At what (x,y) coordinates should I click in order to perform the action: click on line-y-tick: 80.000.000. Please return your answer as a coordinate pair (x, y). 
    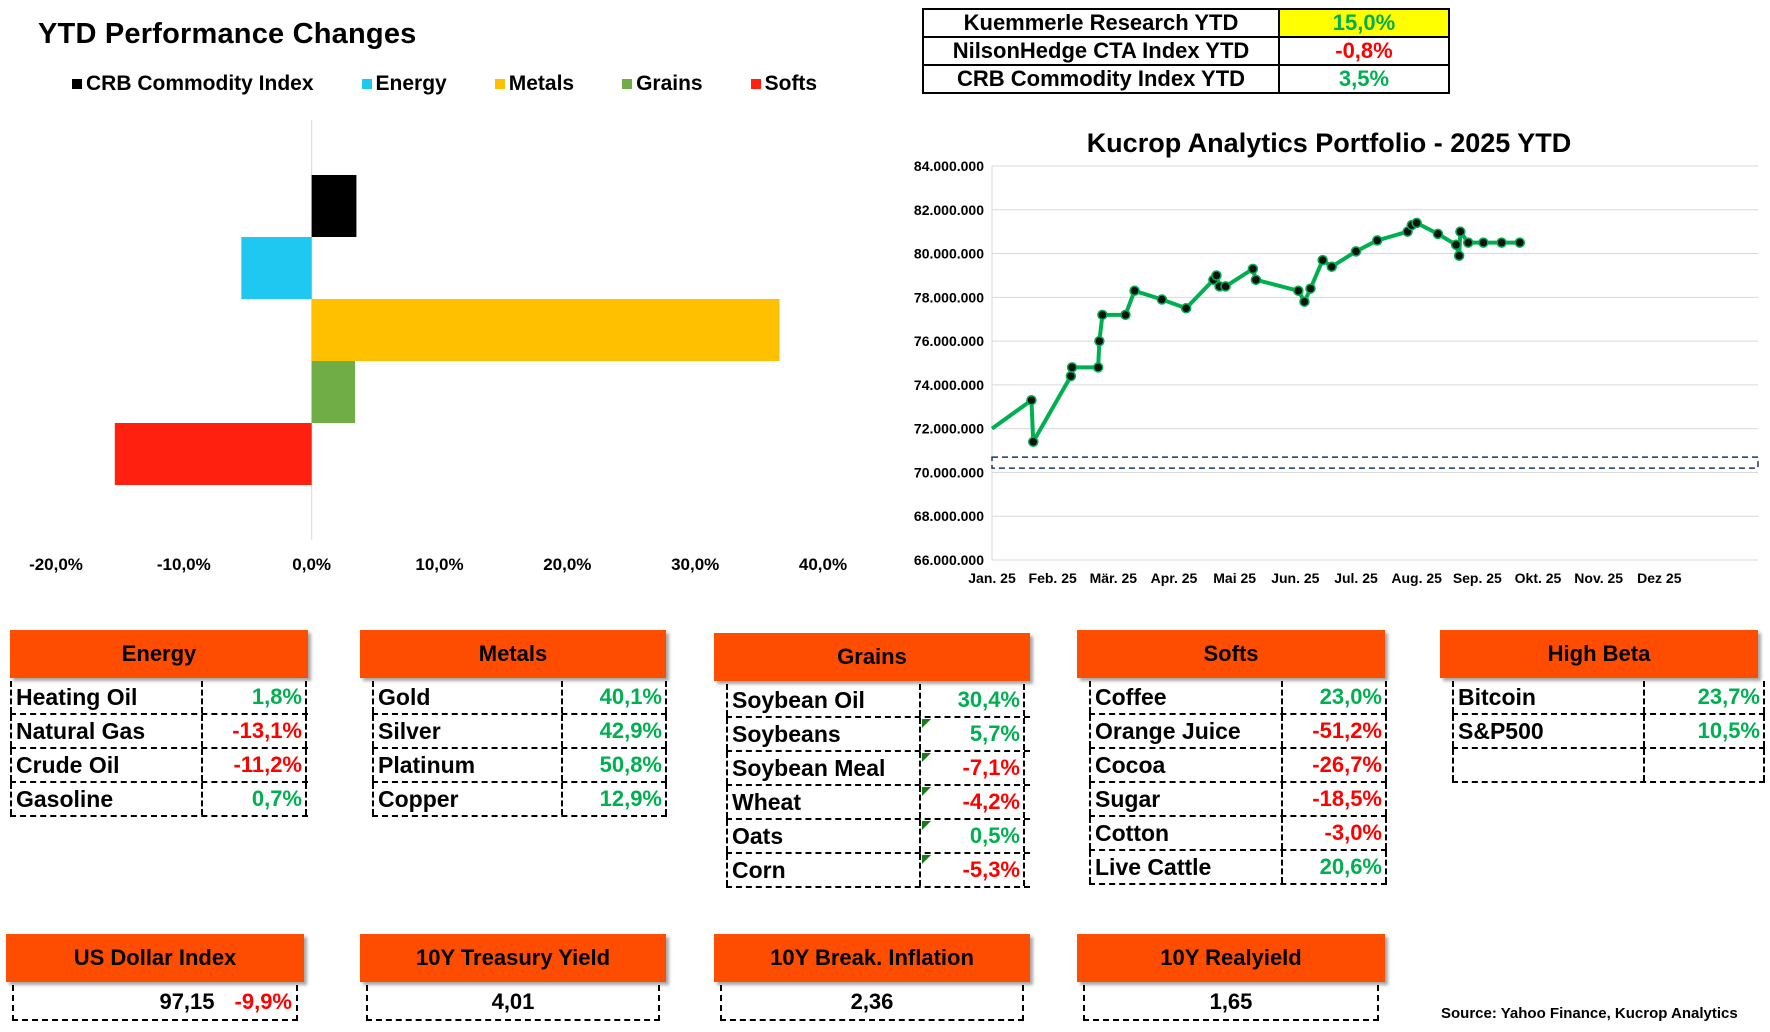
    Looking at the image, I should click on (949, 254).